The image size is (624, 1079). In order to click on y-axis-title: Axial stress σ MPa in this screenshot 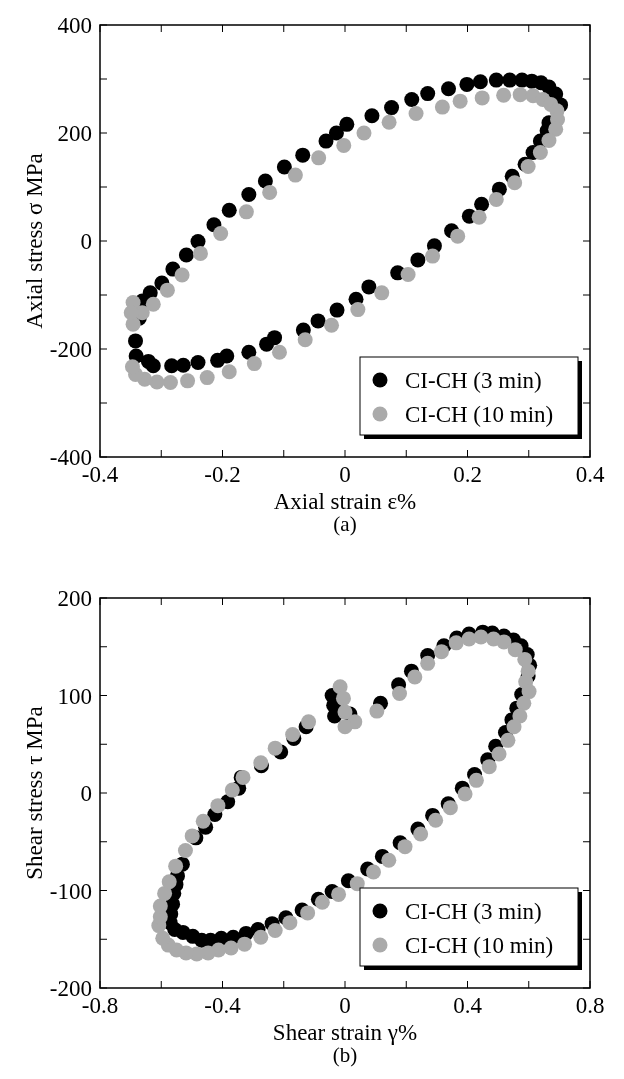, I will do `click(34, 241)`.